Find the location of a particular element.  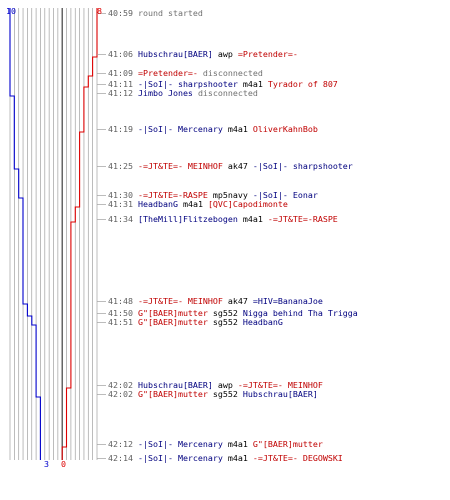

blue-end-score: 3 is located at coordinates (46, 464).